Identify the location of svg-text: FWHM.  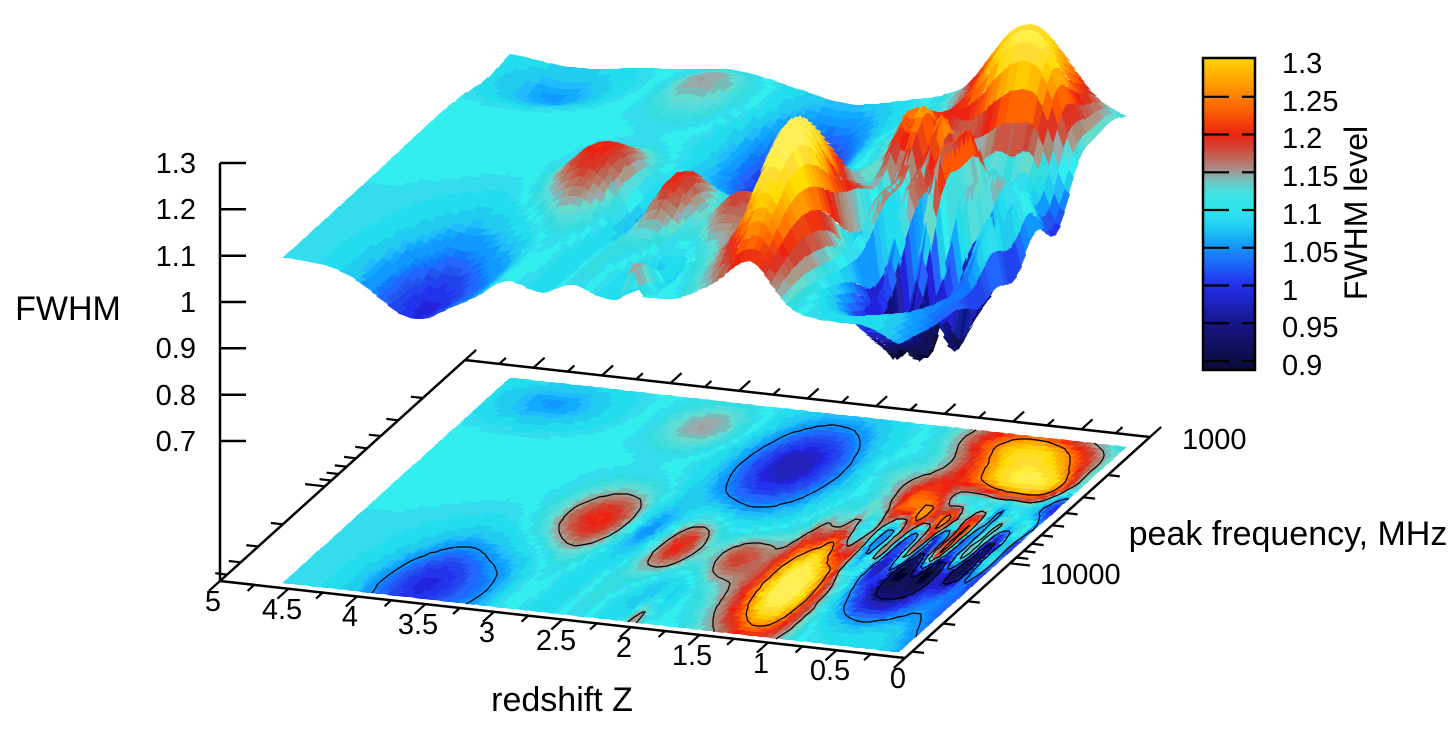
(68, 309).